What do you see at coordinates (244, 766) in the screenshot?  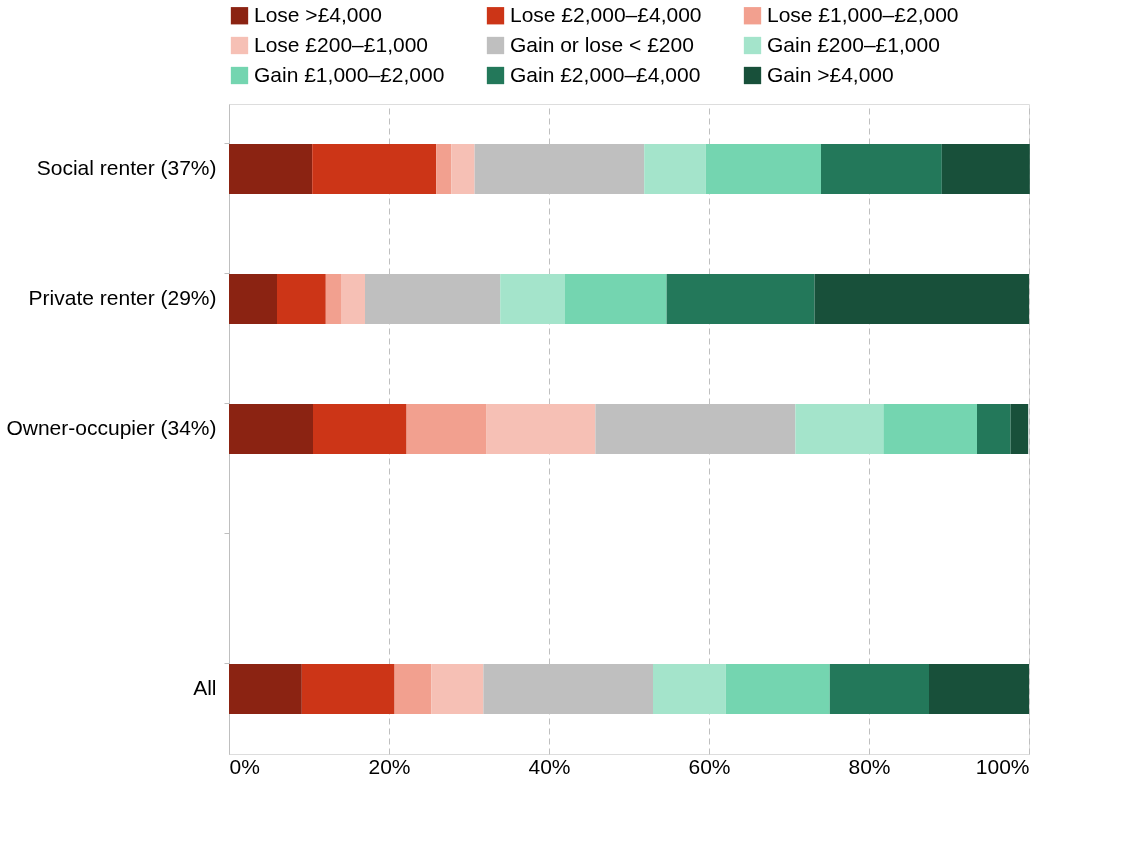 I see `x-tick-label: 0%` at bounding box center [244, 766].